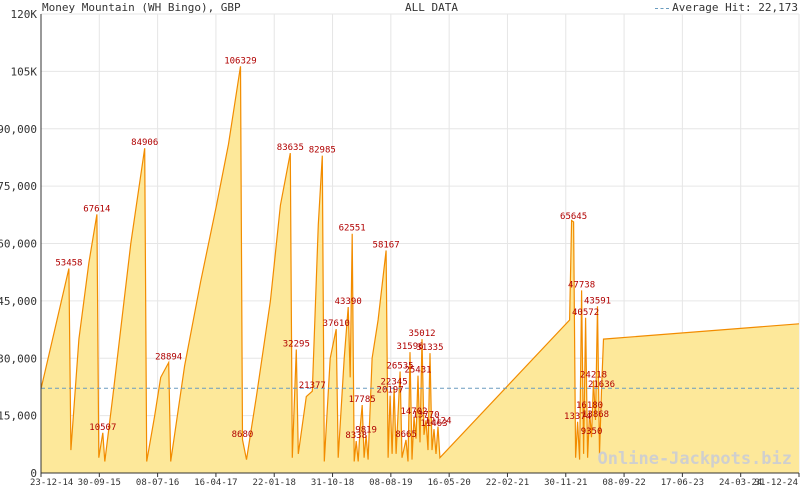 The image size is (800, 490). What do you see at coordinates (157, 483) in the screenshot?
I see `x-tick-label: 08-07-16` at bounding box center [157, 483].